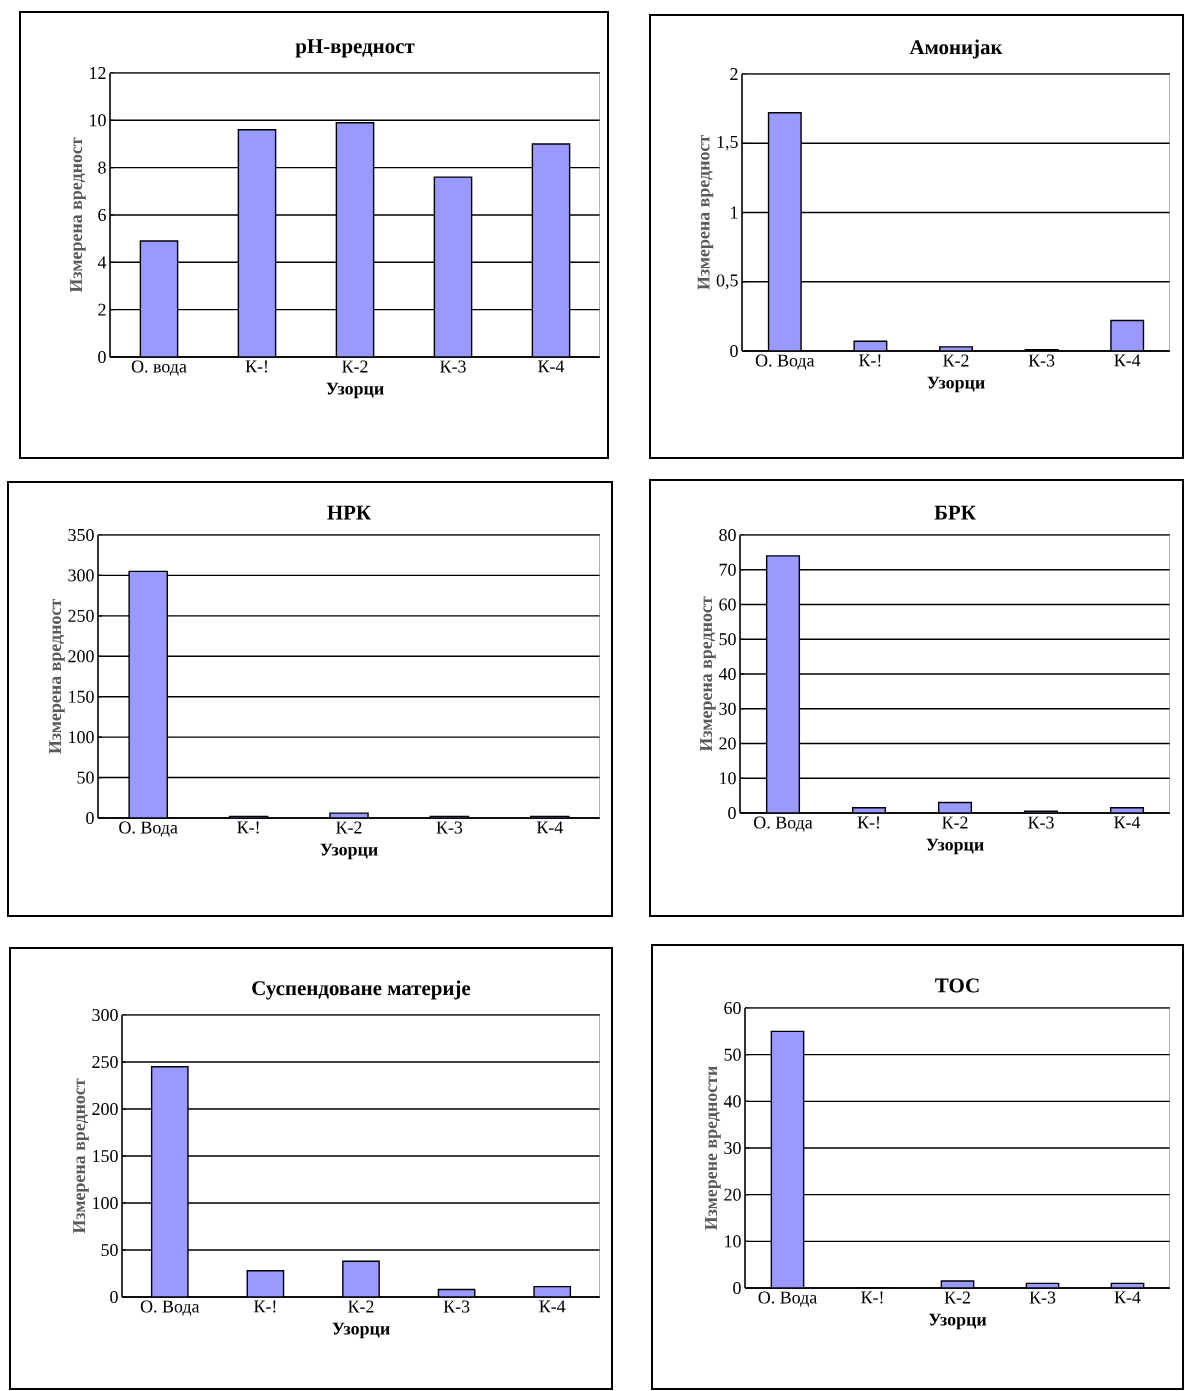 The image size is (1185, 1391). Describe the element at coordinates (956, 49) in the screenshot. I see `chart-title: Амонијак` at that location.